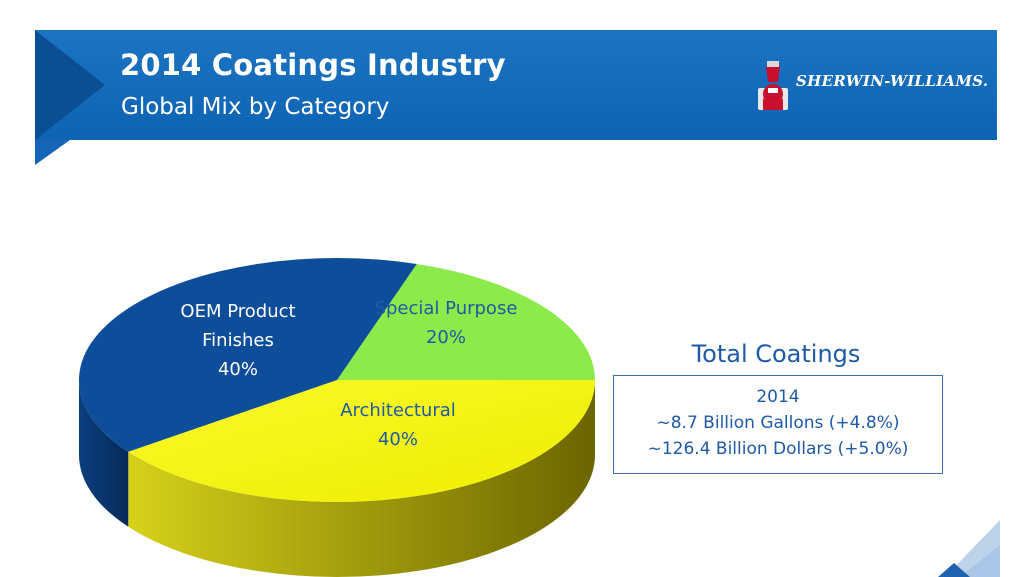 This screenshot has width=1025, height=577. Describe the element at coordinates (892, 81) in the screenshot. I see `logo-wordmark: SHERWIN-WILLIAMS.` at that location.